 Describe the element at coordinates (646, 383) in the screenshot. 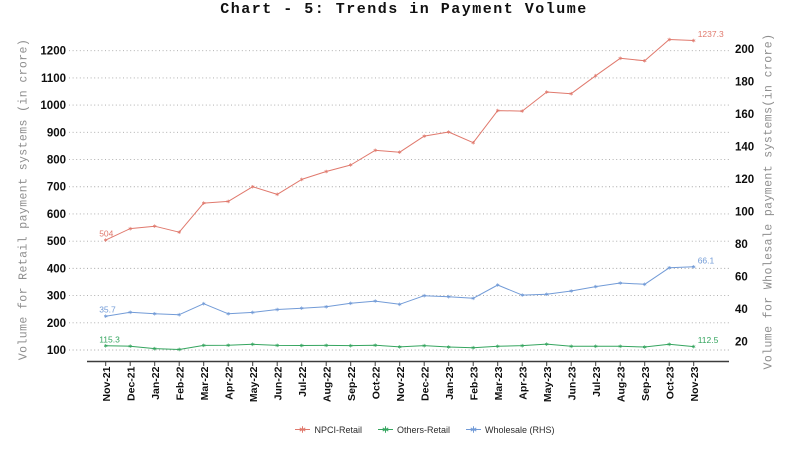

I see `x-tick-label: Sep-23` at that location.